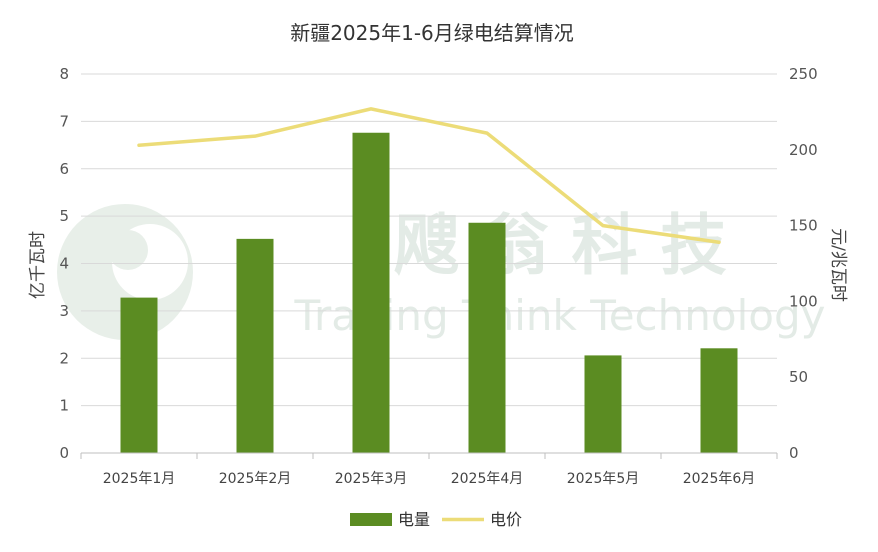 Image resolution: width=878 pixels, height=552 pixels. What do you see at coordinates (371, 479) in the screenshot?
I see `x-tick-label: 2025年3月` at bounding box center [371, 479].